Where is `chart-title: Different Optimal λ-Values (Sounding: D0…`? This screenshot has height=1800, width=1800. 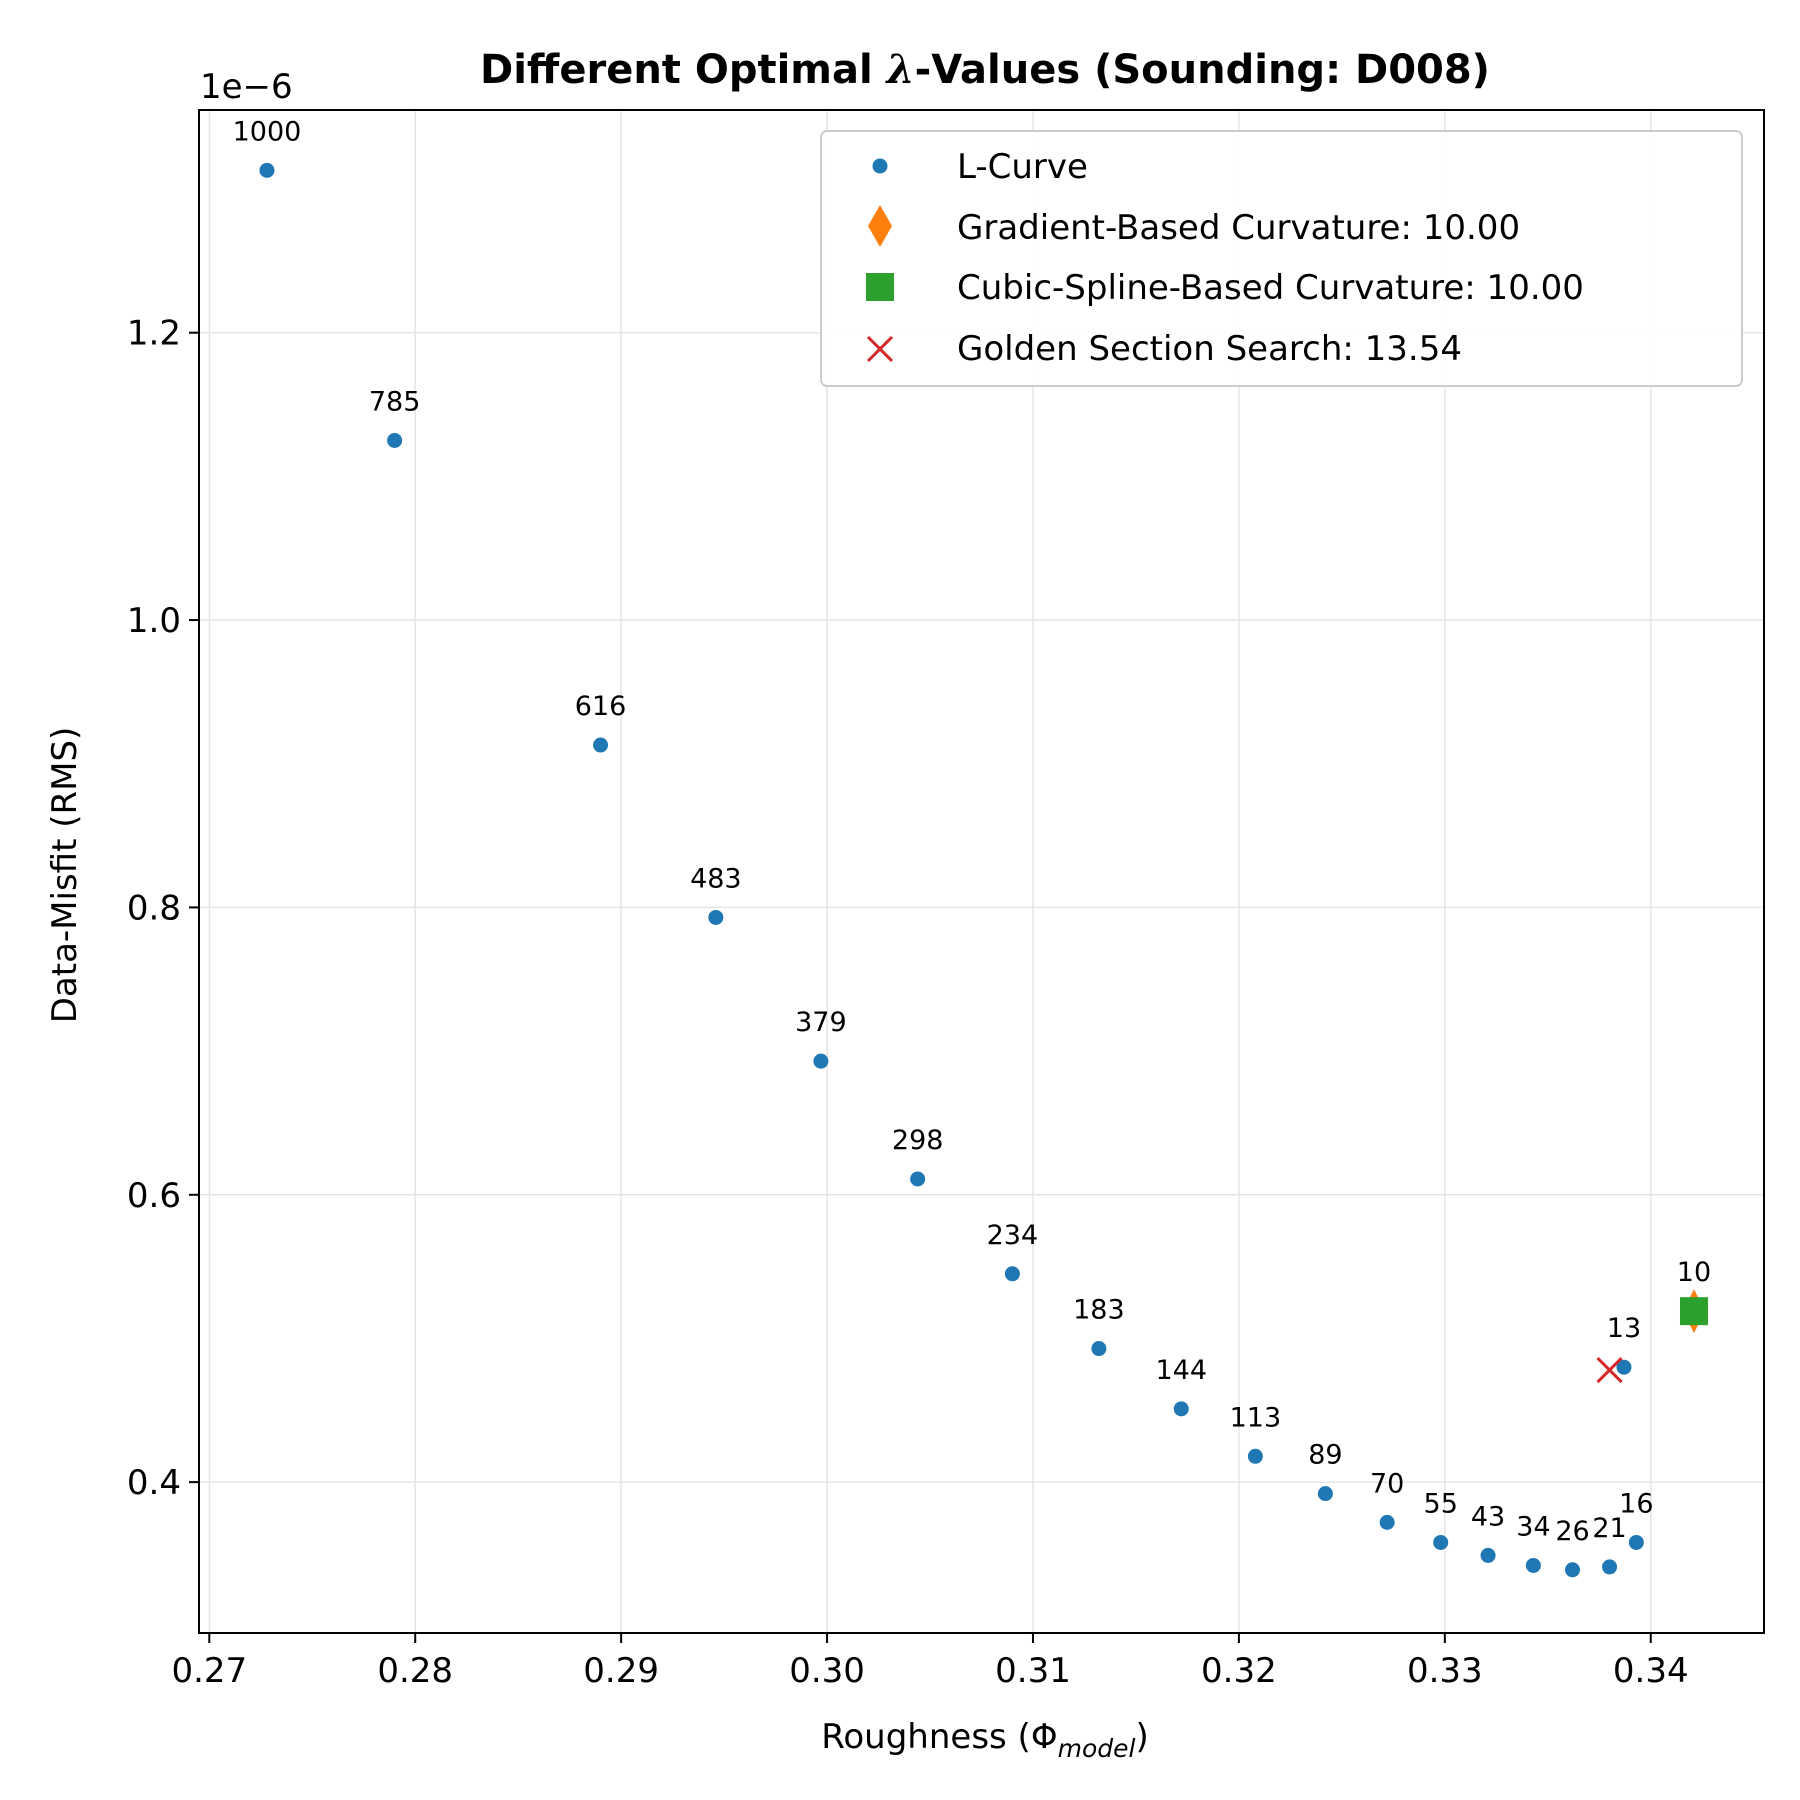
chart-title: Different Optimal λ-Values (Sounding: D0… is located at coordinates (985, 69).